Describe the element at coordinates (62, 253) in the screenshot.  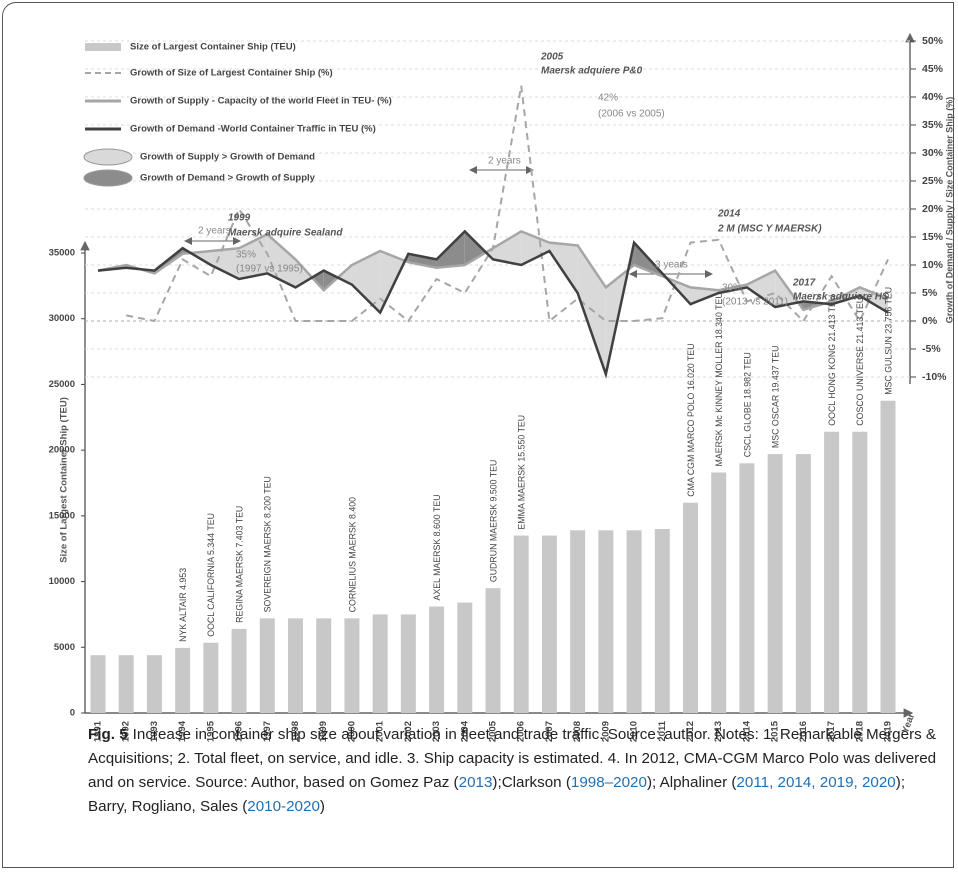
I see `y-tick-label: 35000` at that location.